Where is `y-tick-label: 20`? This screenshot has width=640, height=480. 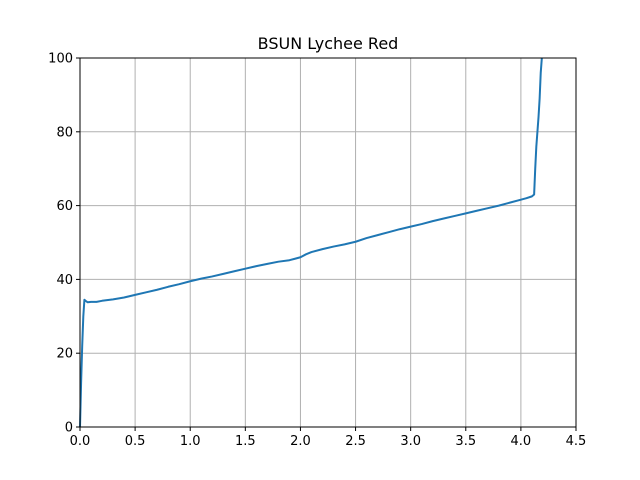
y-tick-label: 20 is located at coordinates (64, 354).